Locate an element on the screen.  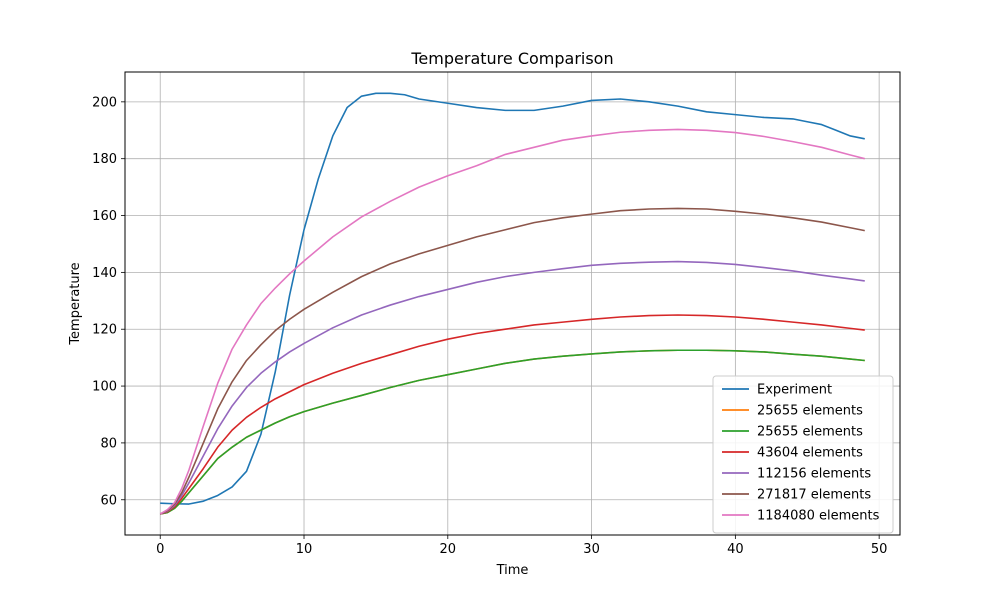
chart-title: Temperature Comparison is located at coordinates (511, 58).